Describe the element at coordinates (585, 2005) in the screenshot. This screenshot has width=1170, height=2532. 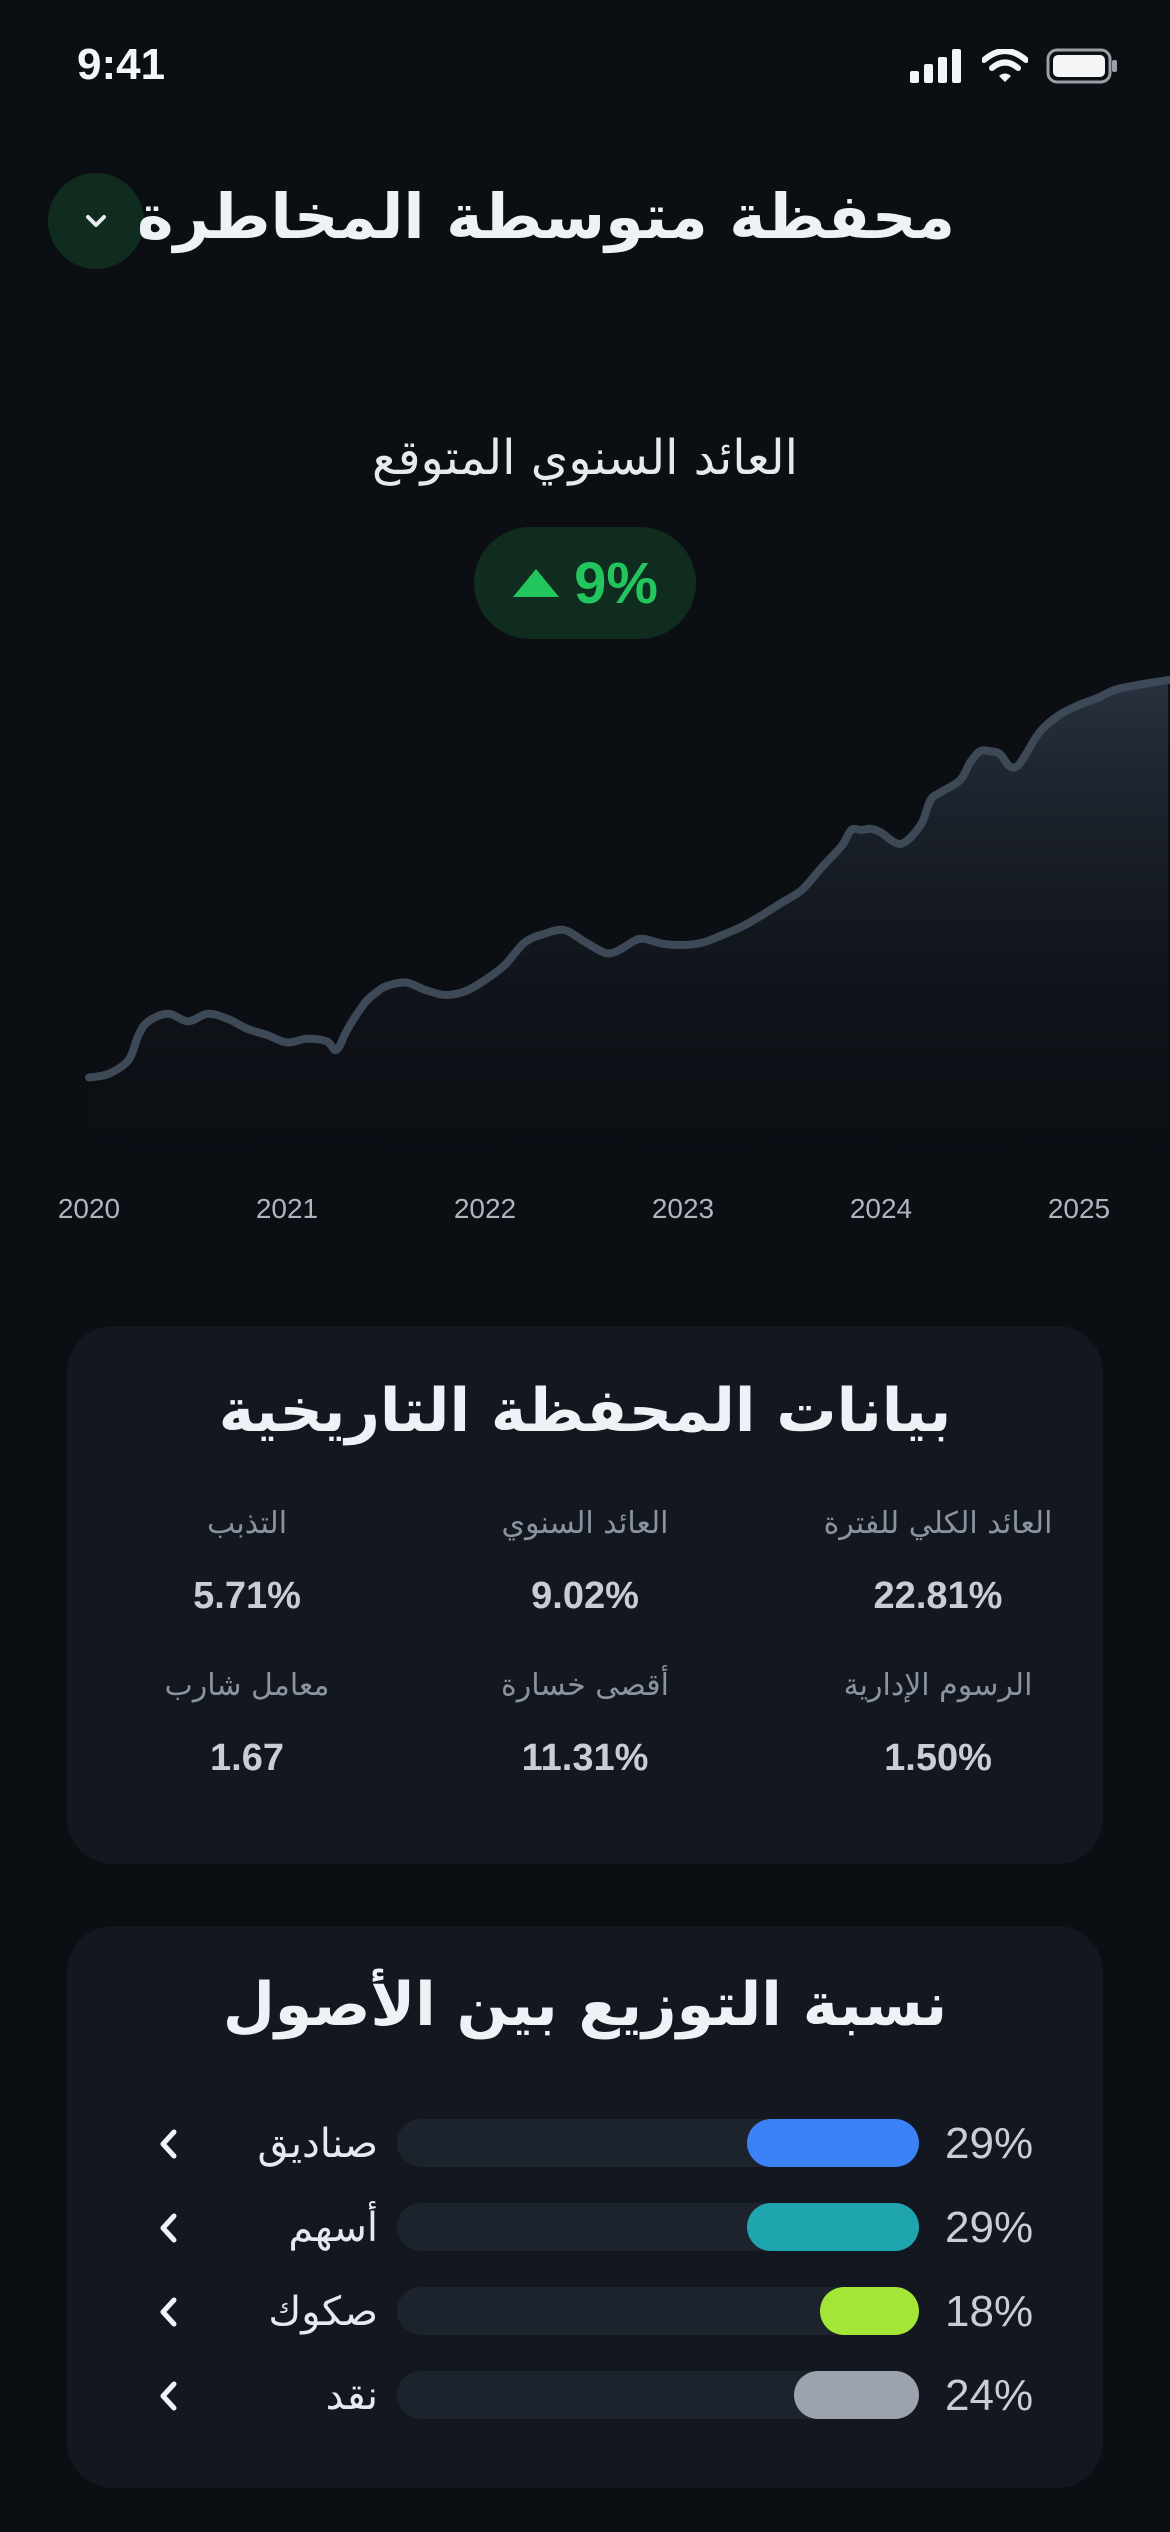
I see `allocation-title: نسبة التوزيع بين الأصول` at that location.